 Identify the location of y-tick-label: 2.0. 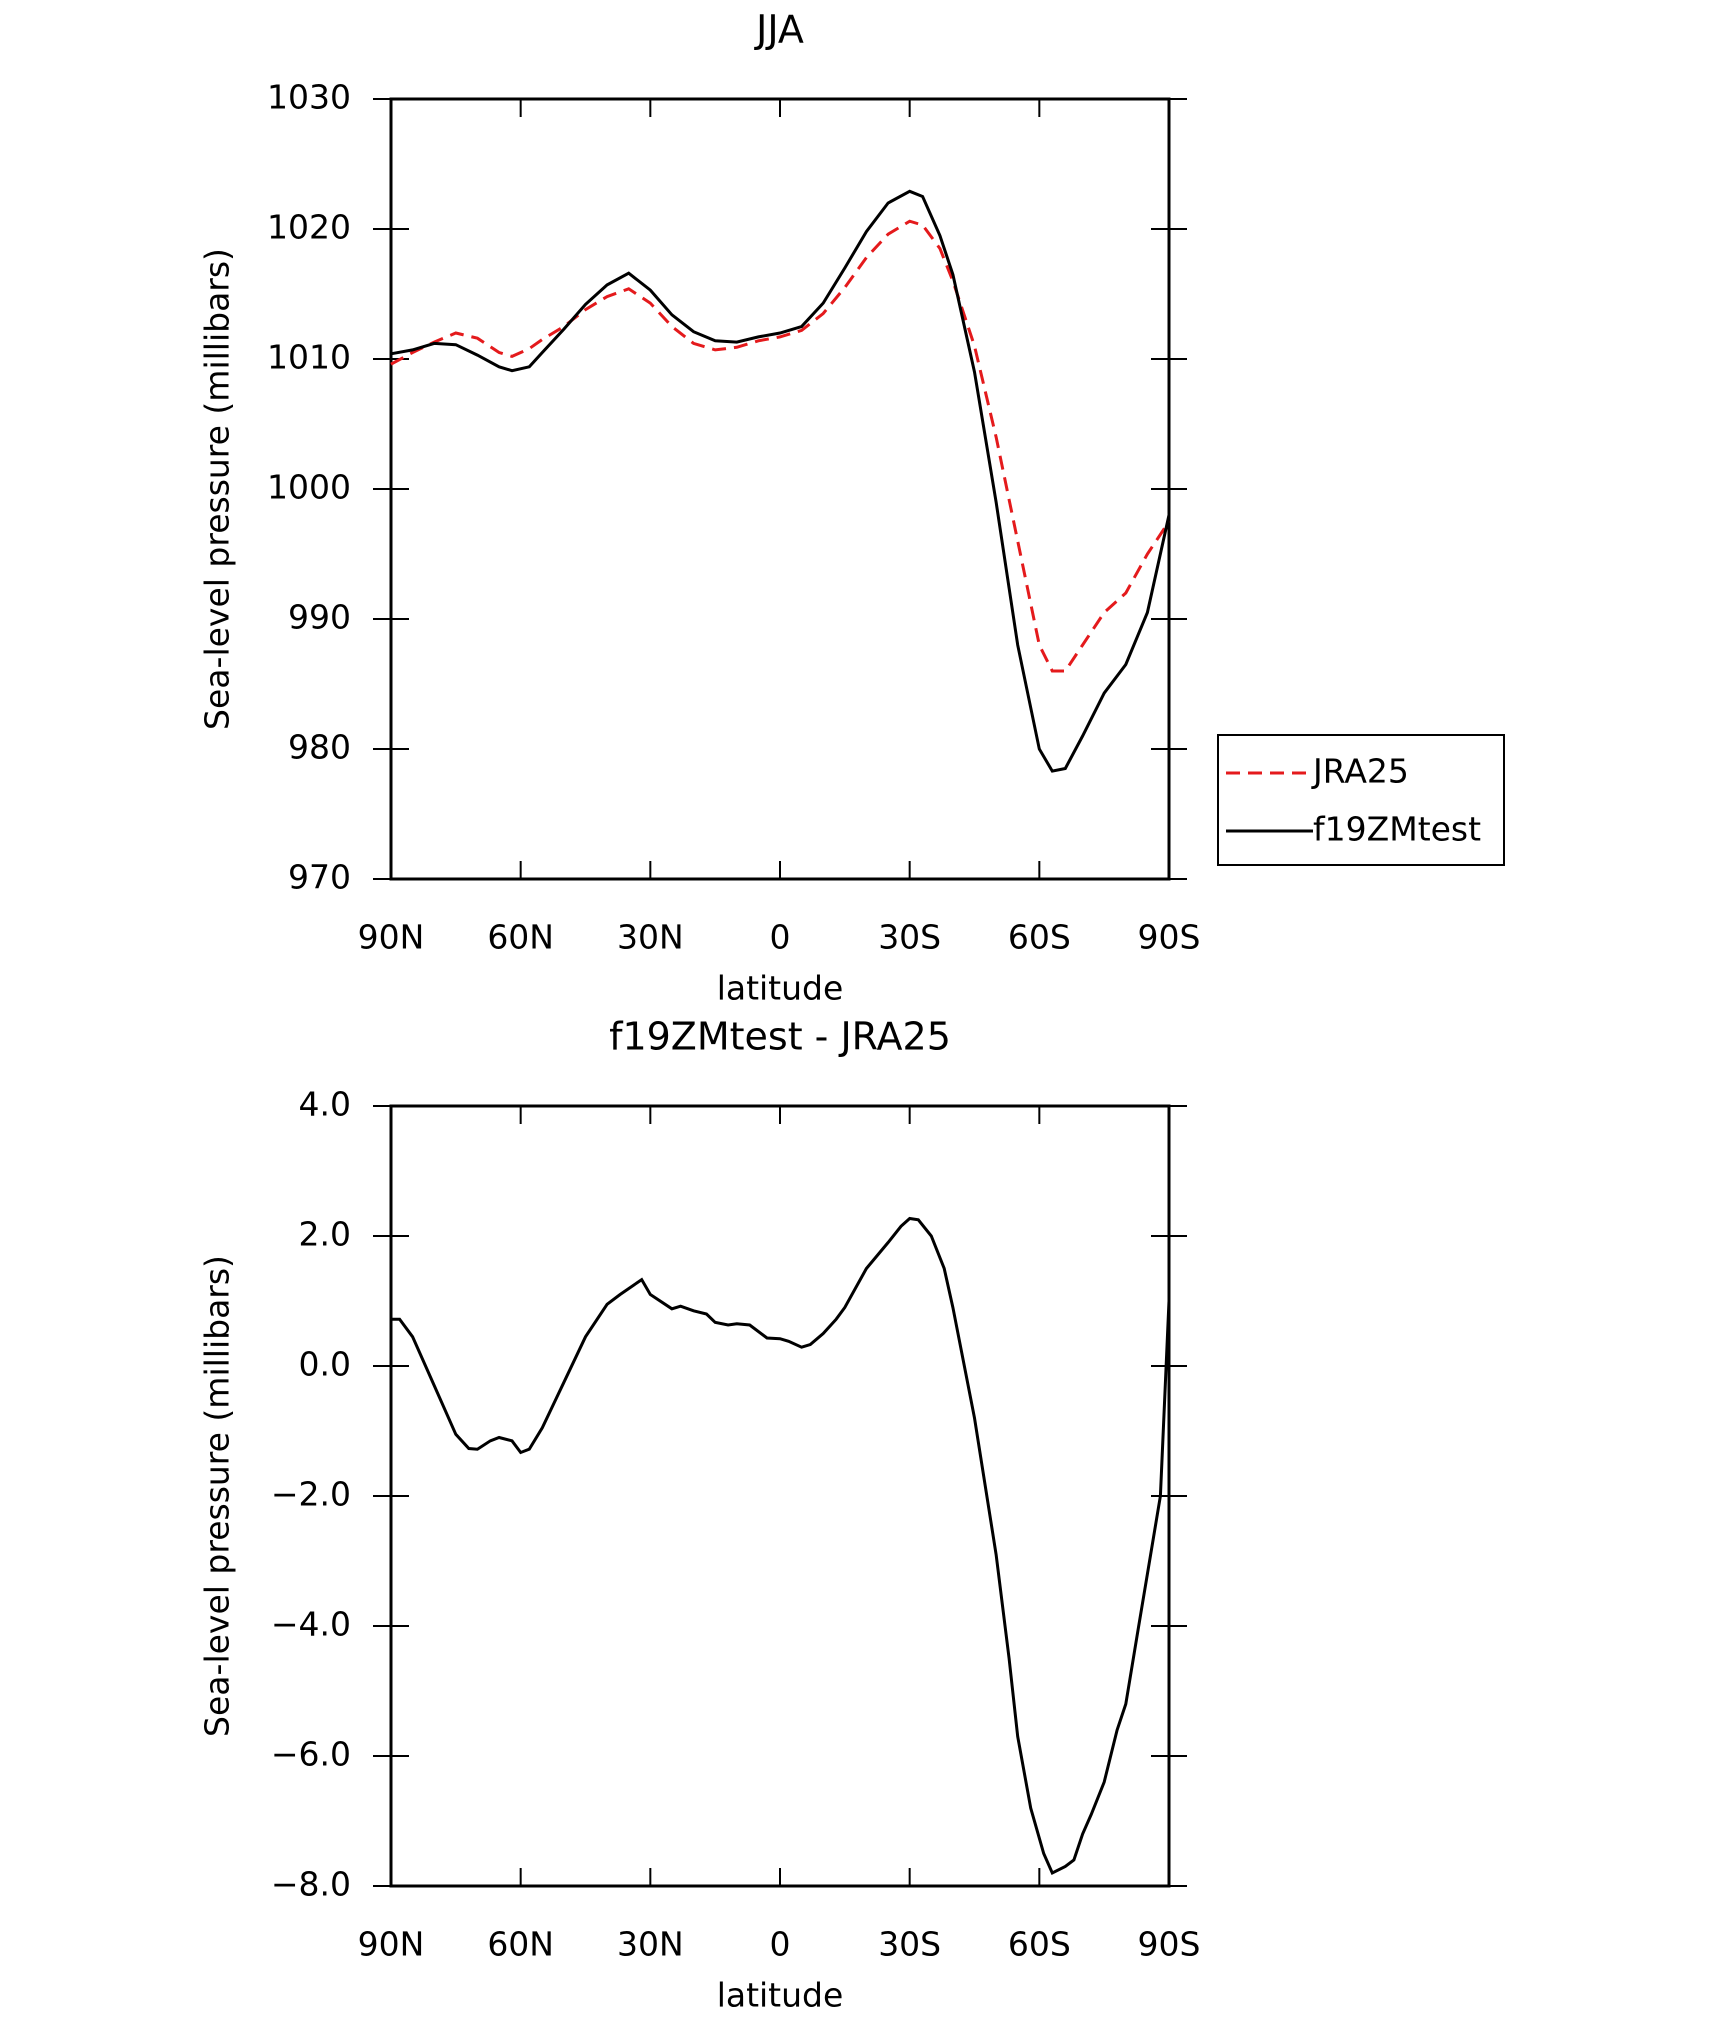
(325, 1234).